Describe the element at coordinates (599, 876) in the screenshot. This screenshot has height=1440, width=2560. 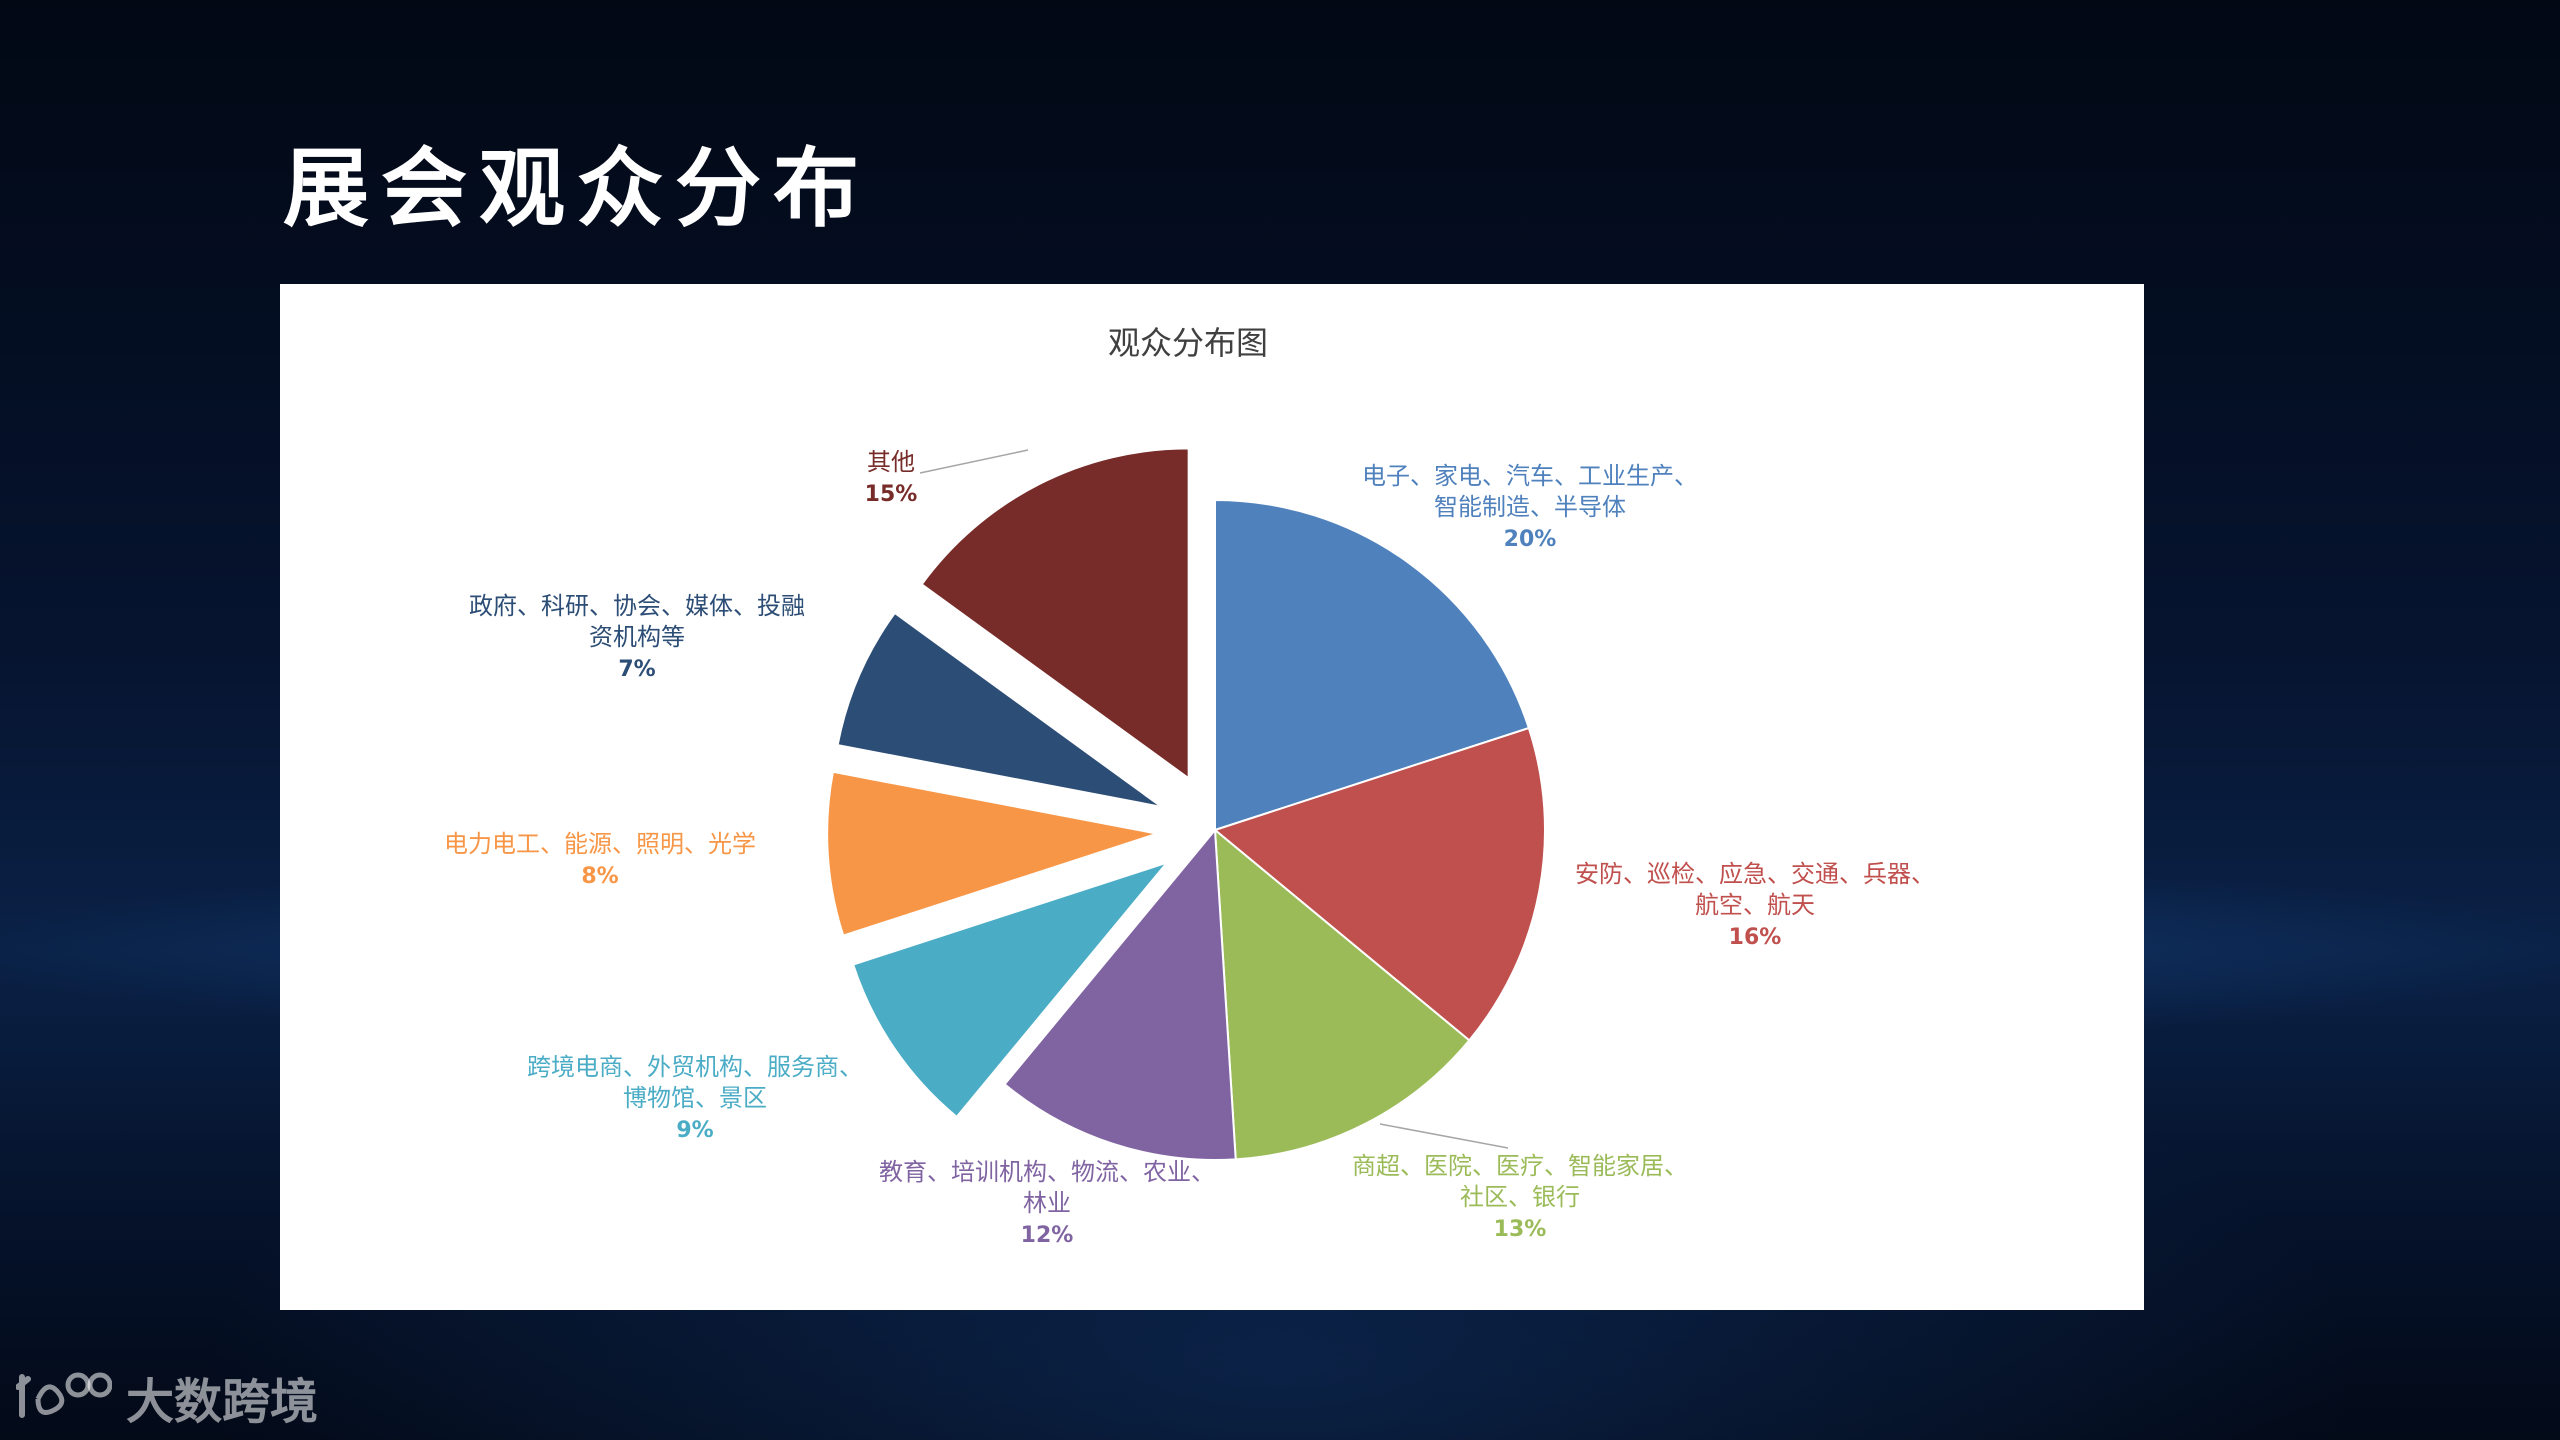
I see `slice-percent-6: 8%` at that location.